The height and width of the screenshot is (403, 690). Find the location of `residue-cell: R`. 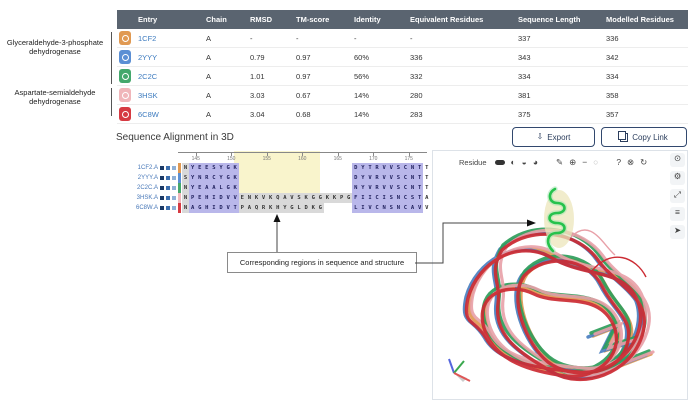

residue-cell: R is located at coordinates (377, 178).